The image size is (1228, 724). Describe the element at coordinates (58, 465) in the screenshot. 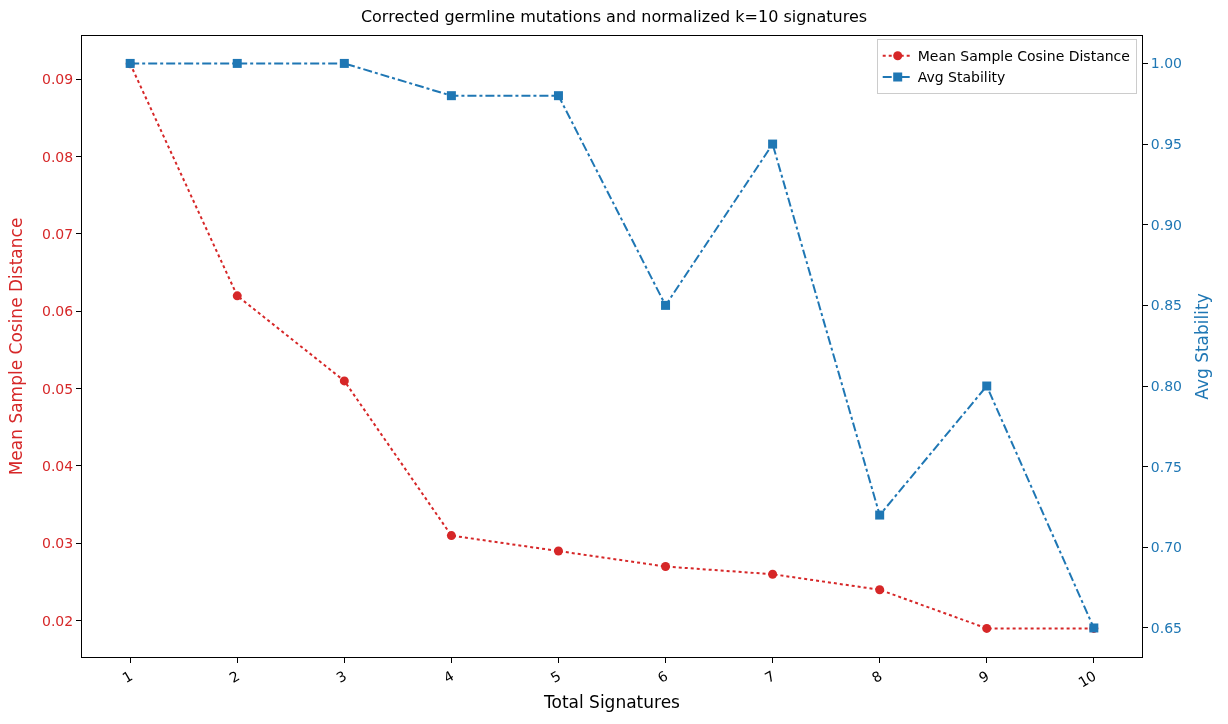

I see `y-tick-label: 0.04` at that location.